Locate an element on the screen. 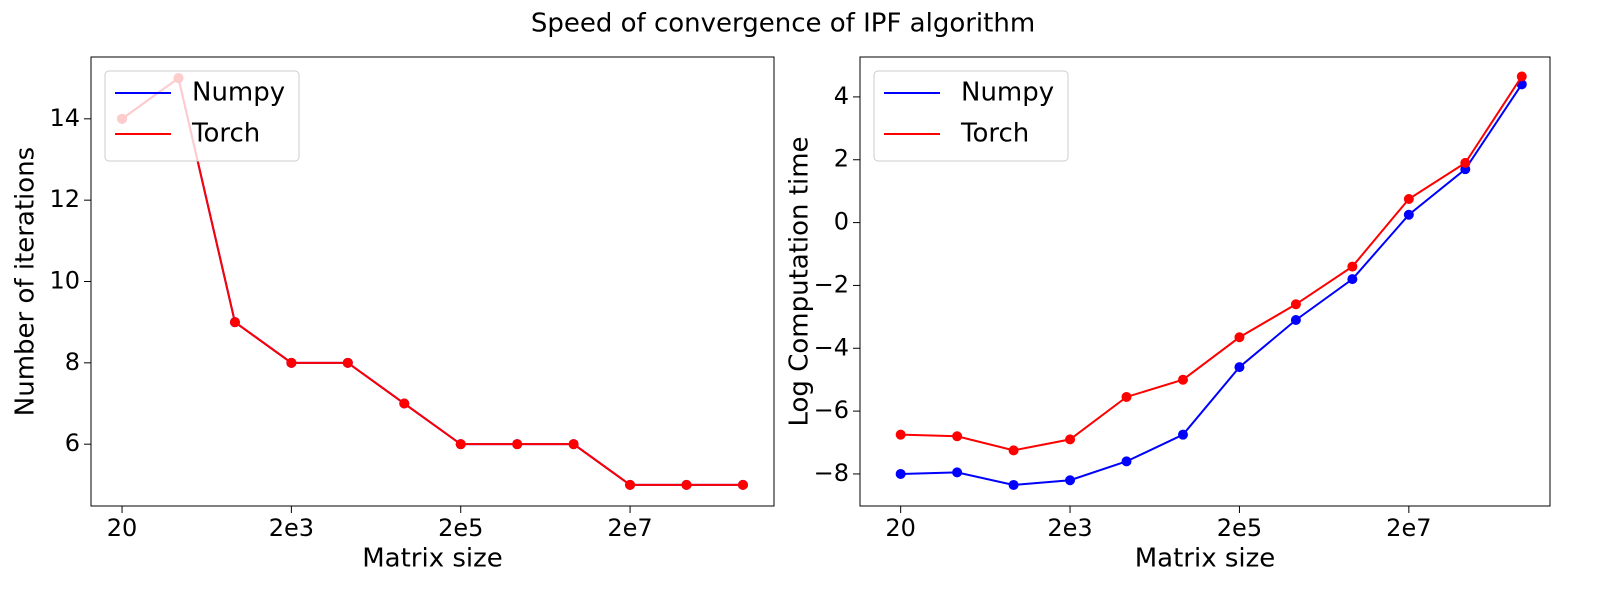  y-tick-label: 4 is located at coordinates (841, 96).